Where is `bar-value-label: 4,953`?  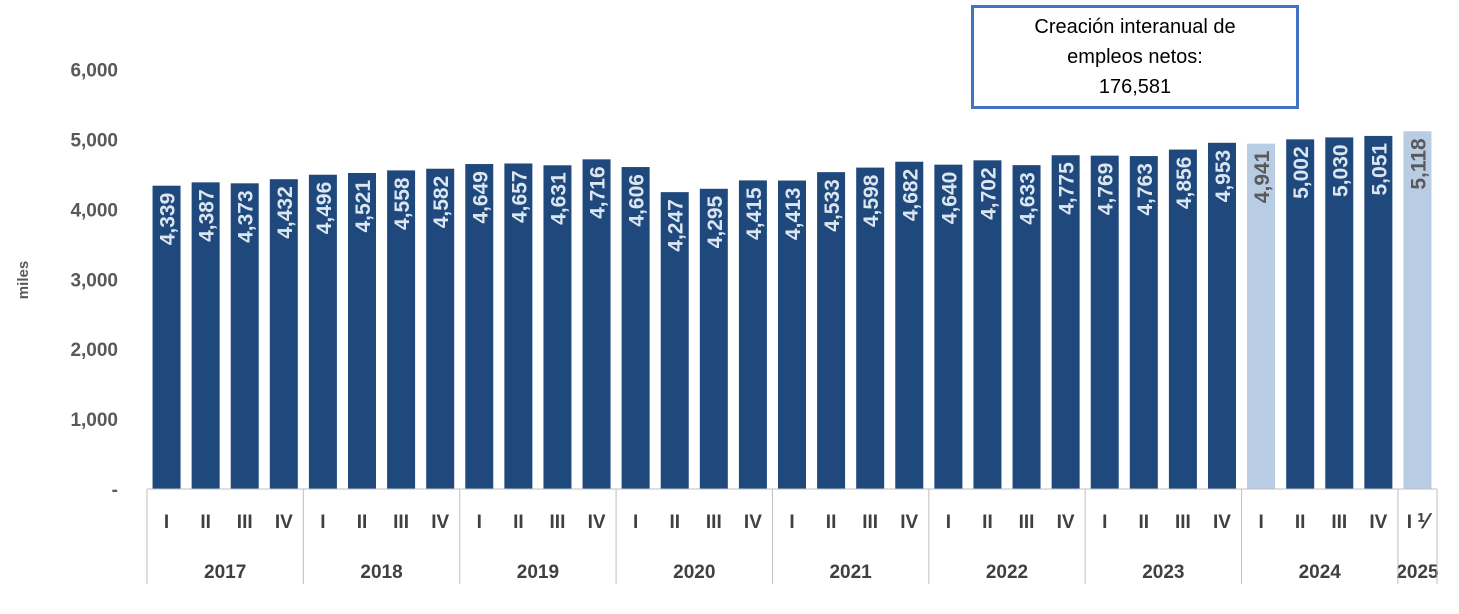
bar-value-label: 4,953 is located at coordinates (1223, 176).